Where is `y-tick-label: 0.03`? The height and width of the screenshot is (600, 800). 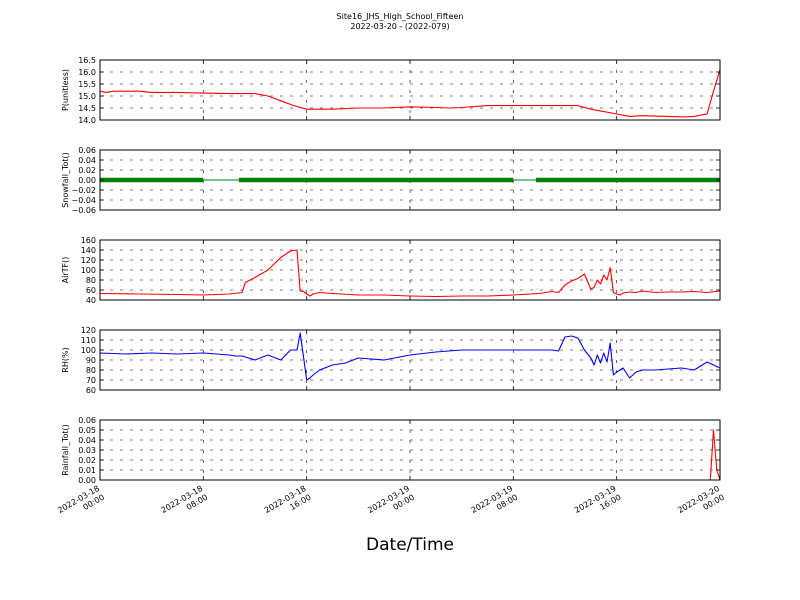 y-tick-label: 0.03 is located at coordinates (87, 450).